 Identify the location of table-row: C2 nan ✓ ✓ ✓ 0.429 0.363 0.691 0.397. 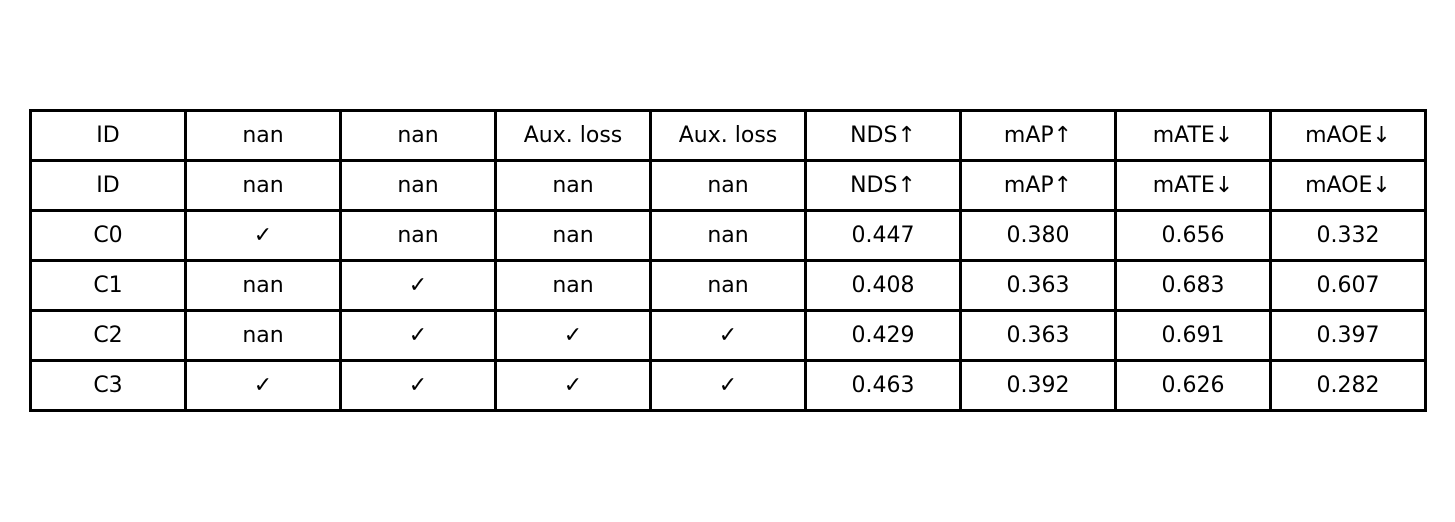
(728, 335).